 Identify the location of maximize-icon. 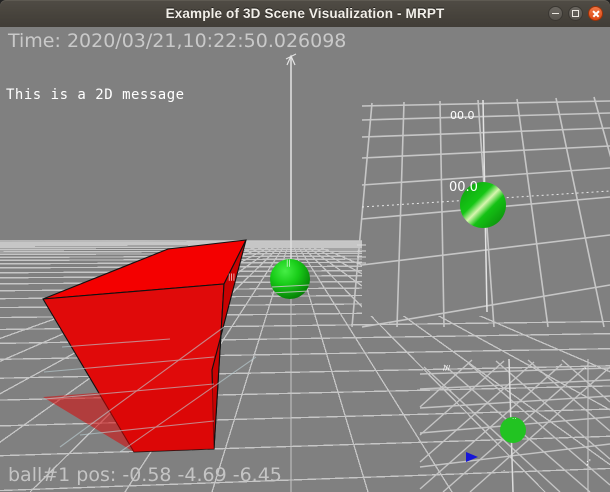
(575, 13).